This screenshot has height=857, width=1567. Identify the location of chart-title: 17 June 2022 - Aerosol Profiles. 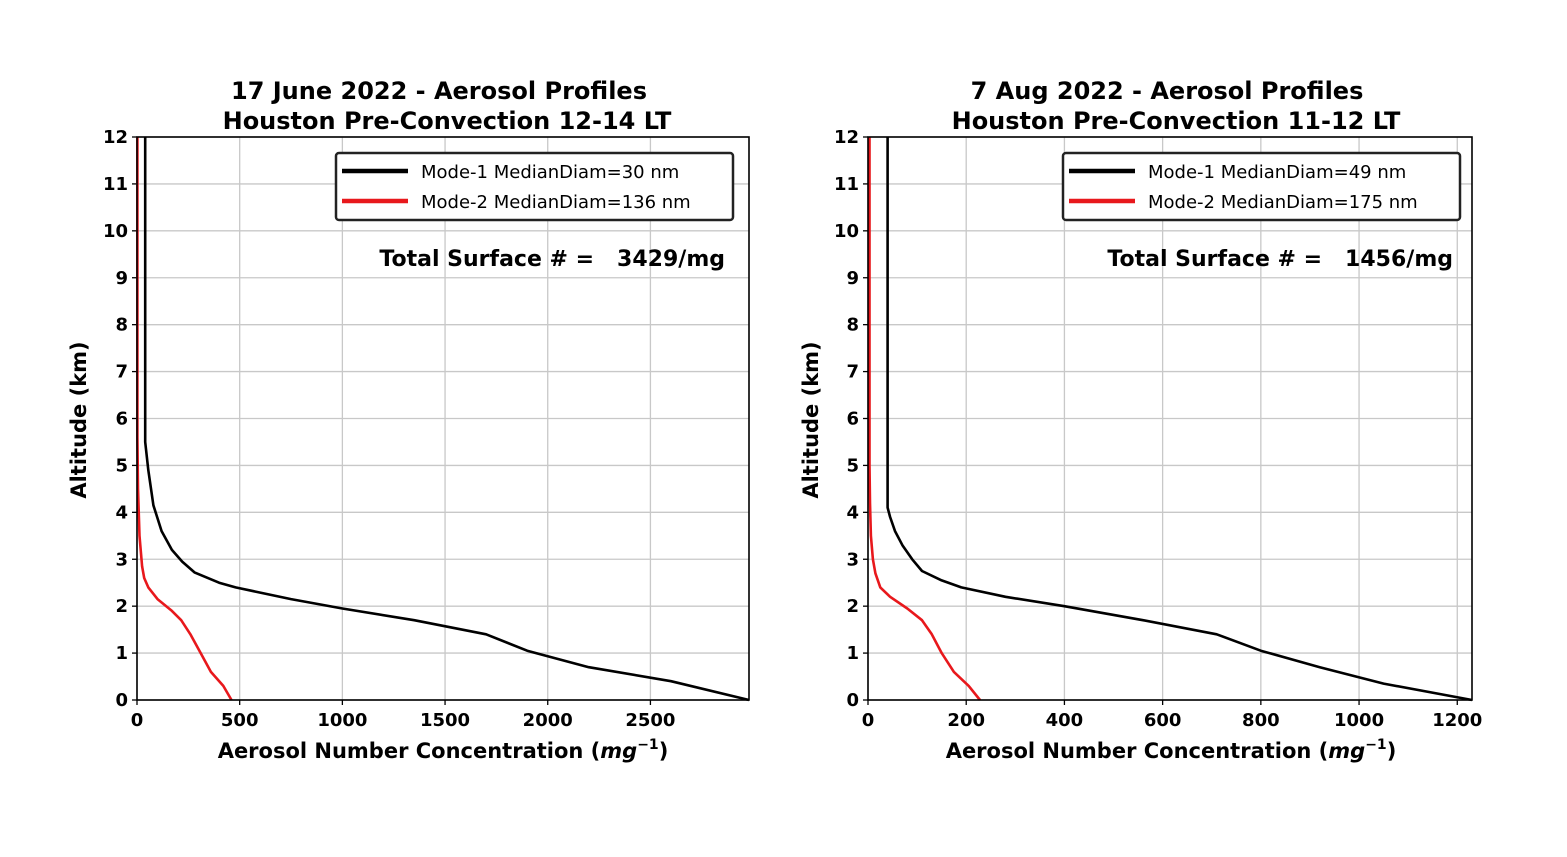
(439, 91).